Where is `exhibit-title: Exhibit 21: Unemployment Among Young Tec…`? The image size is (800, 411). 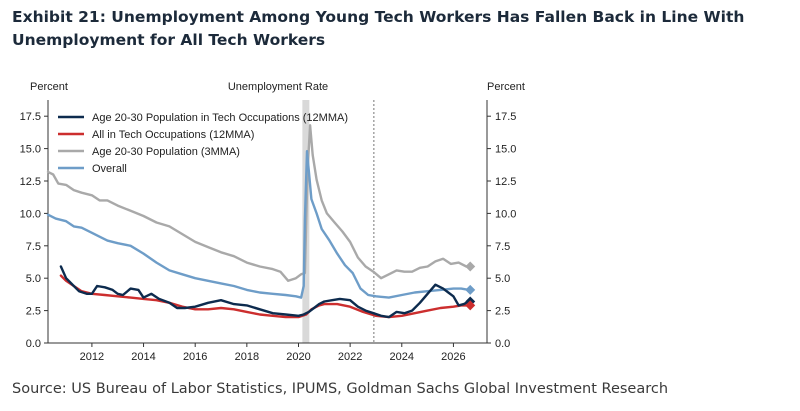 exhibit-title: Exhibit 21: Unemployment Among Young Tec… is located at coordinates (378, 28).